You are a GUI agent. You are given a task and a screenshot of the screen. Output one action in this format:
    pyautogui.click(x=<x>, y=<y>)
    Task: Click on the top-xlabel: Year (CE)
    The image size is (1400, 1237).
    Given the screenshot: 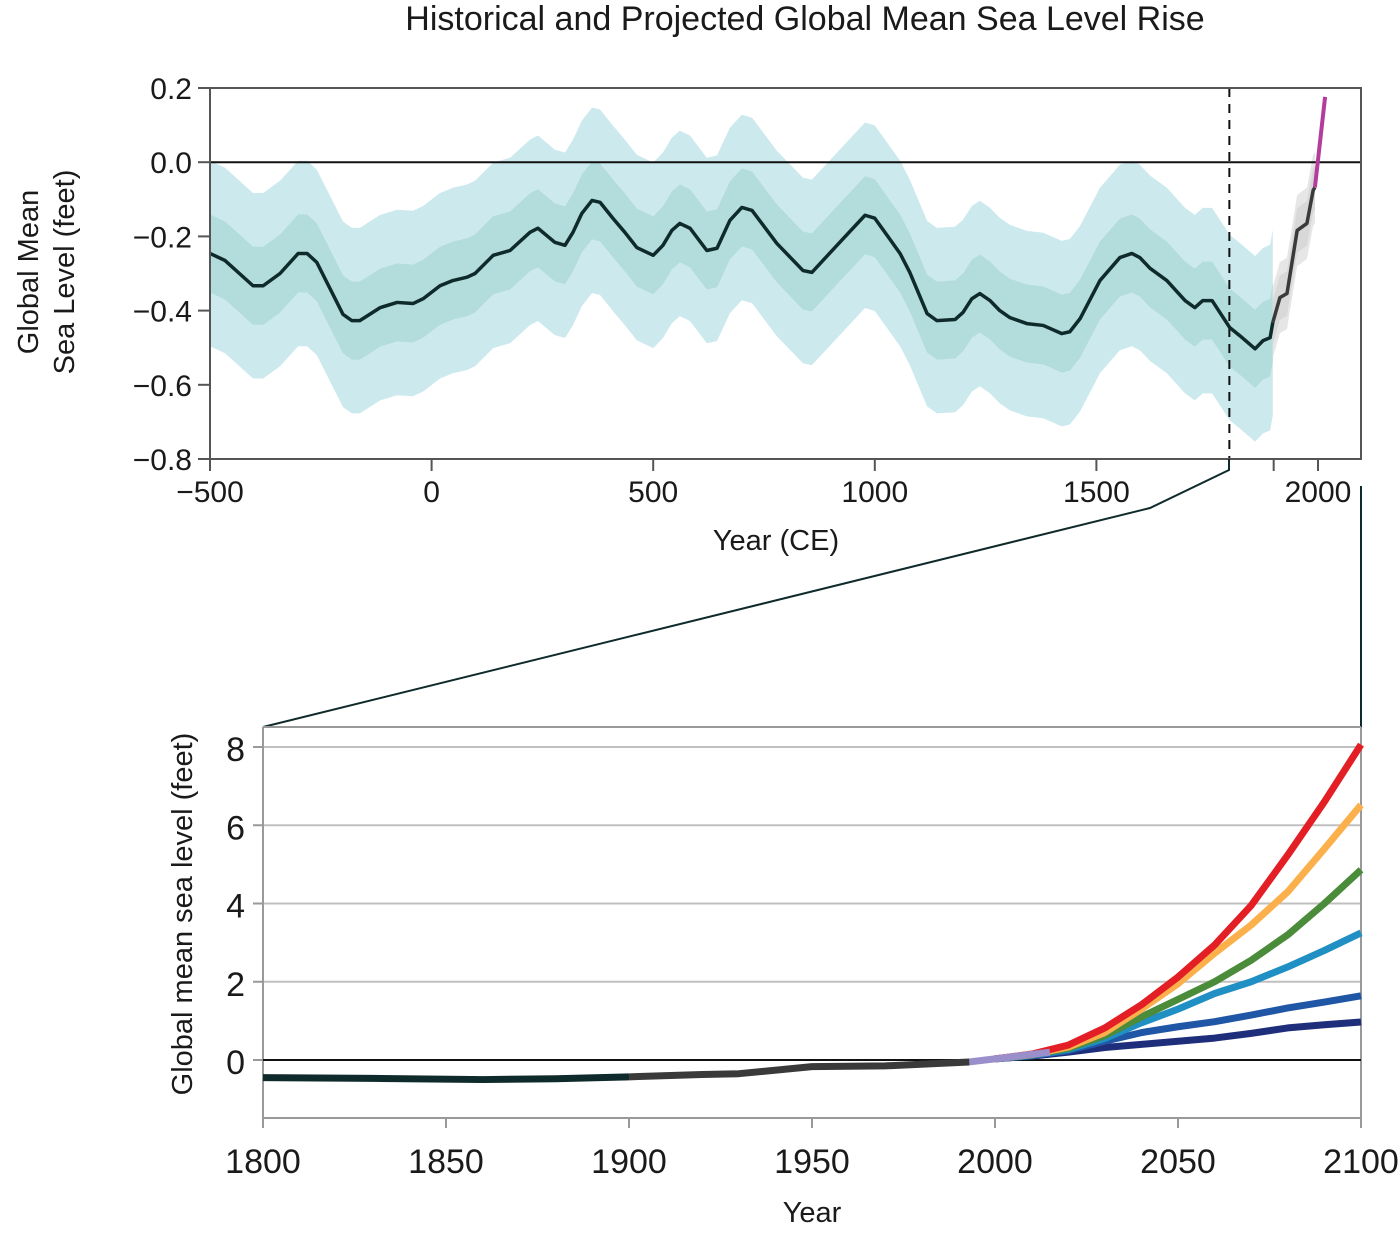 What is the action you would take?
    pyautogui.click(x=776, y=541)
    